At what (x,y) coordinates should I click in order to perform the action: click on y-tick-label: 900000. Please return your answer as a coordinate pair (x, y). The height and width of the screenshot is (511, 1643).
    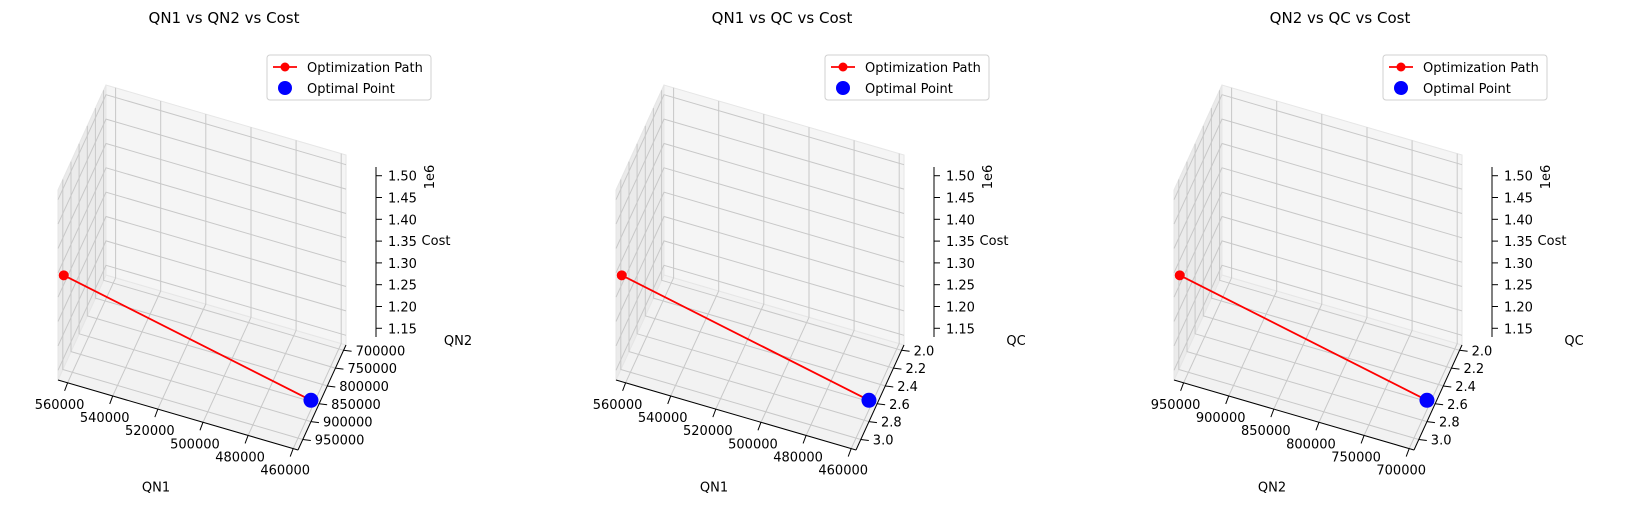
    Looking at the image, I should click on (348, 423).